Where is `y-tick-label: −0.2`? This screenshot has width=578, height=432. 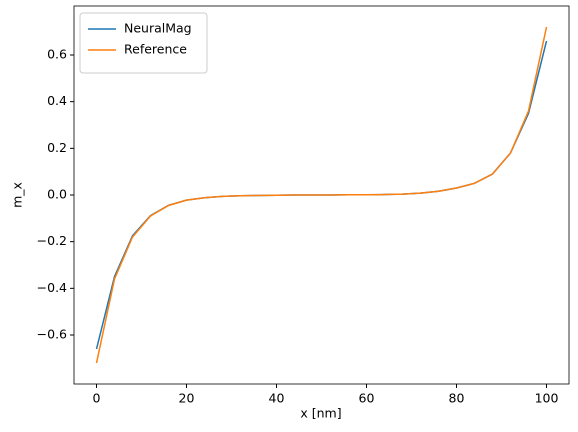
y-tick-label: −0.2 is located at coordinates (52, 240).